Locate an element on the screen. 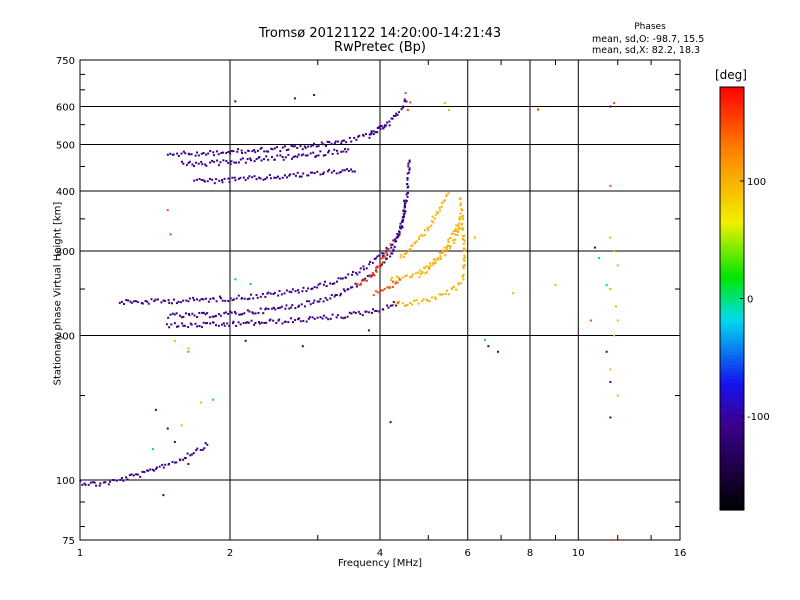  colorbar-title: [deg] is located at coordinates (731, 75).